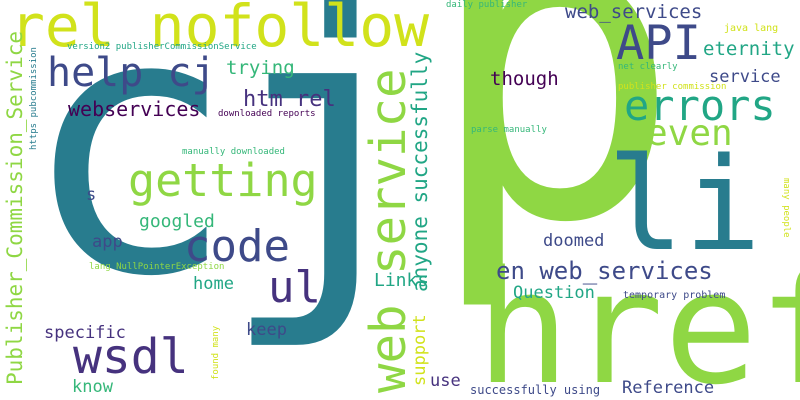  I want to click on word-web-service: web service, so click(388, 230).